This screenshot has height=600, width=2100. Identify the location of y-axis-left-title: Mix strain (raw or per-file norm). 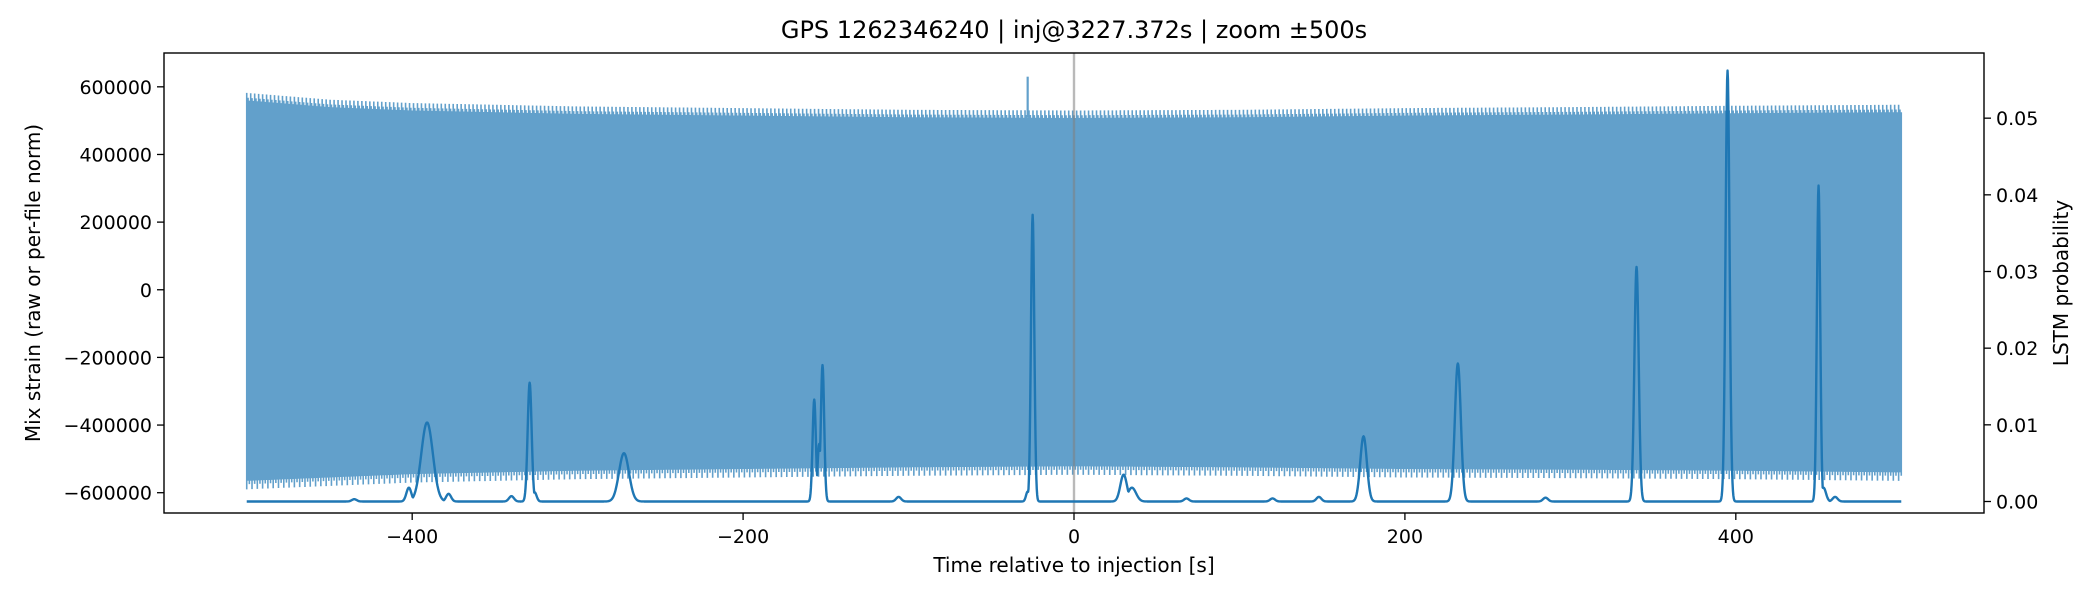
(33, 283).